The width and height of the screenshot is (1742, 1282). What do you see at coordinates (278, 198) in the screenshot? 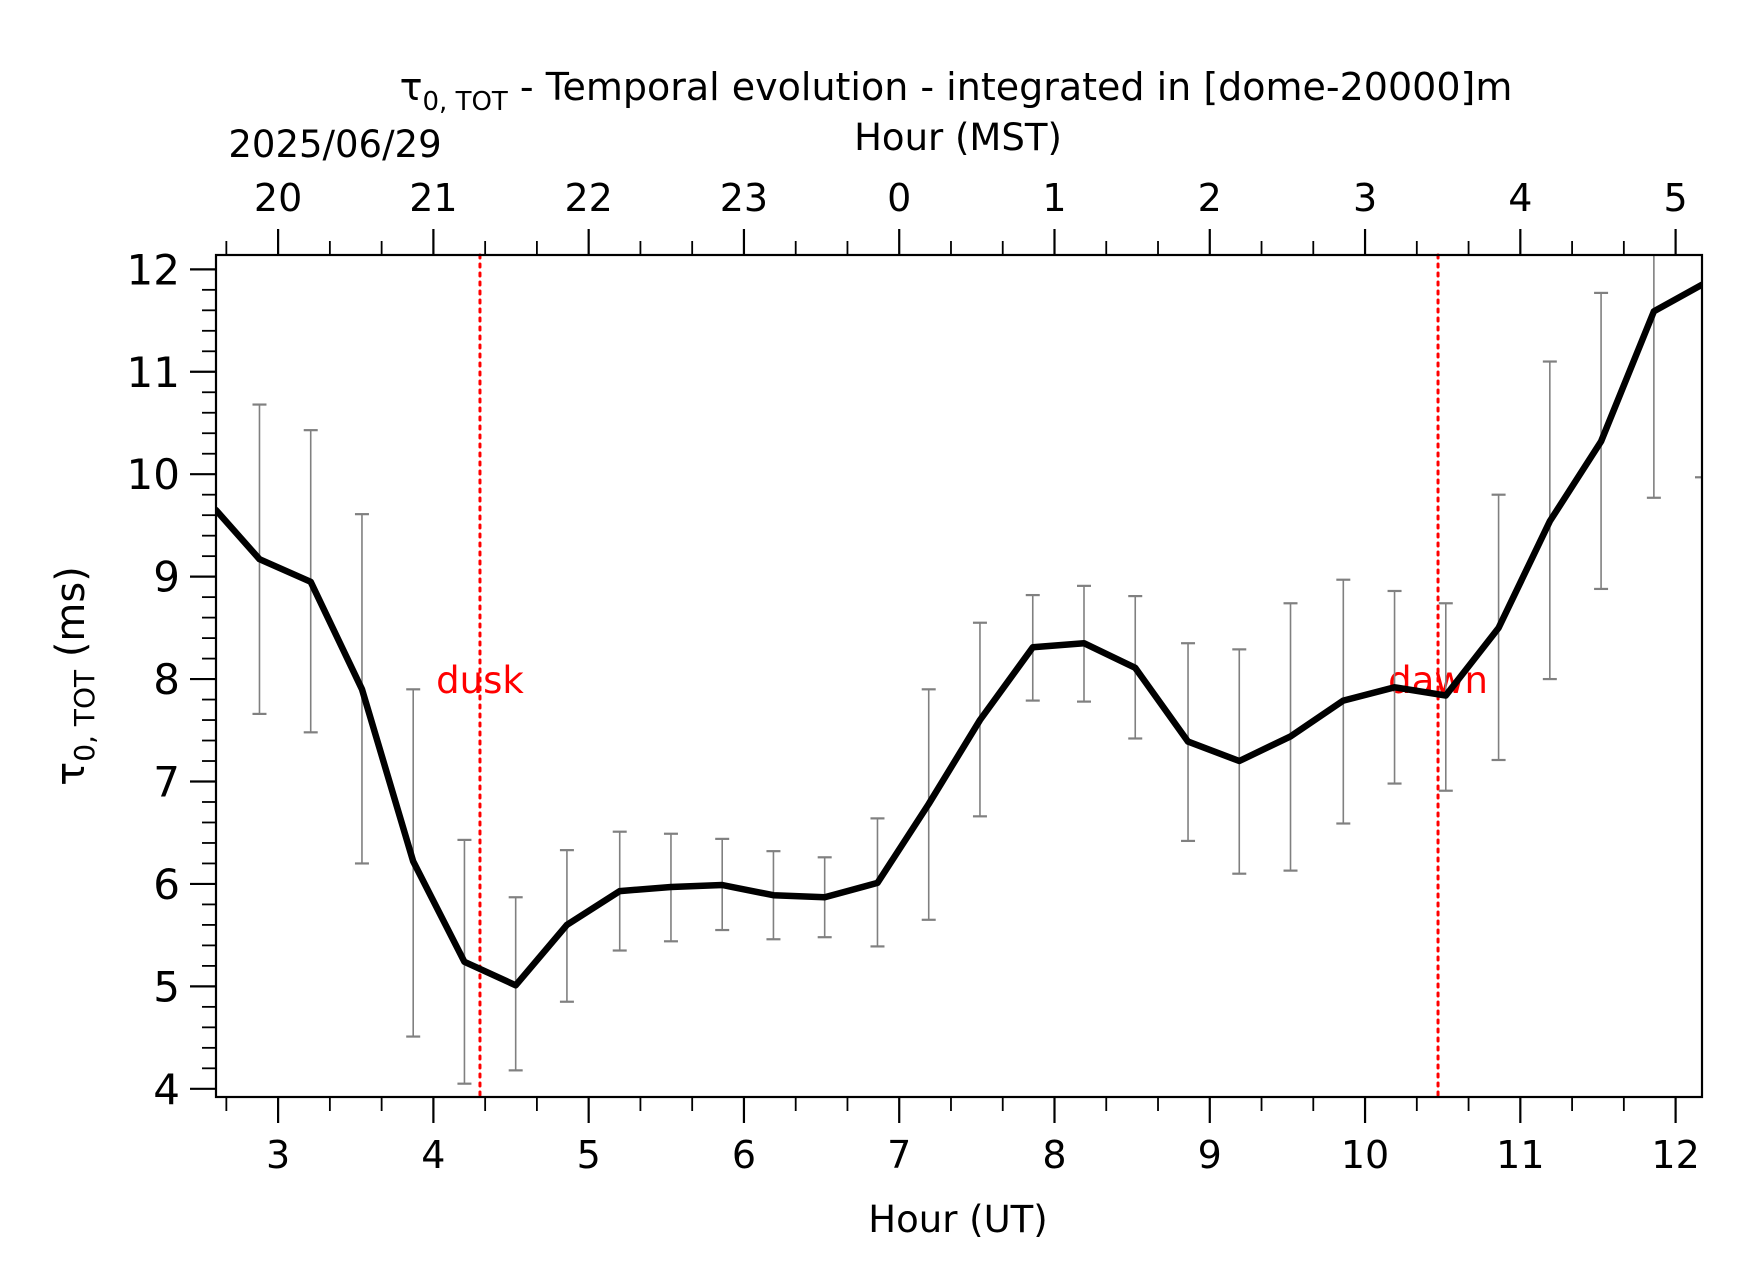
I see `x2-tick-label: 20` at bounding box center [278, 198].